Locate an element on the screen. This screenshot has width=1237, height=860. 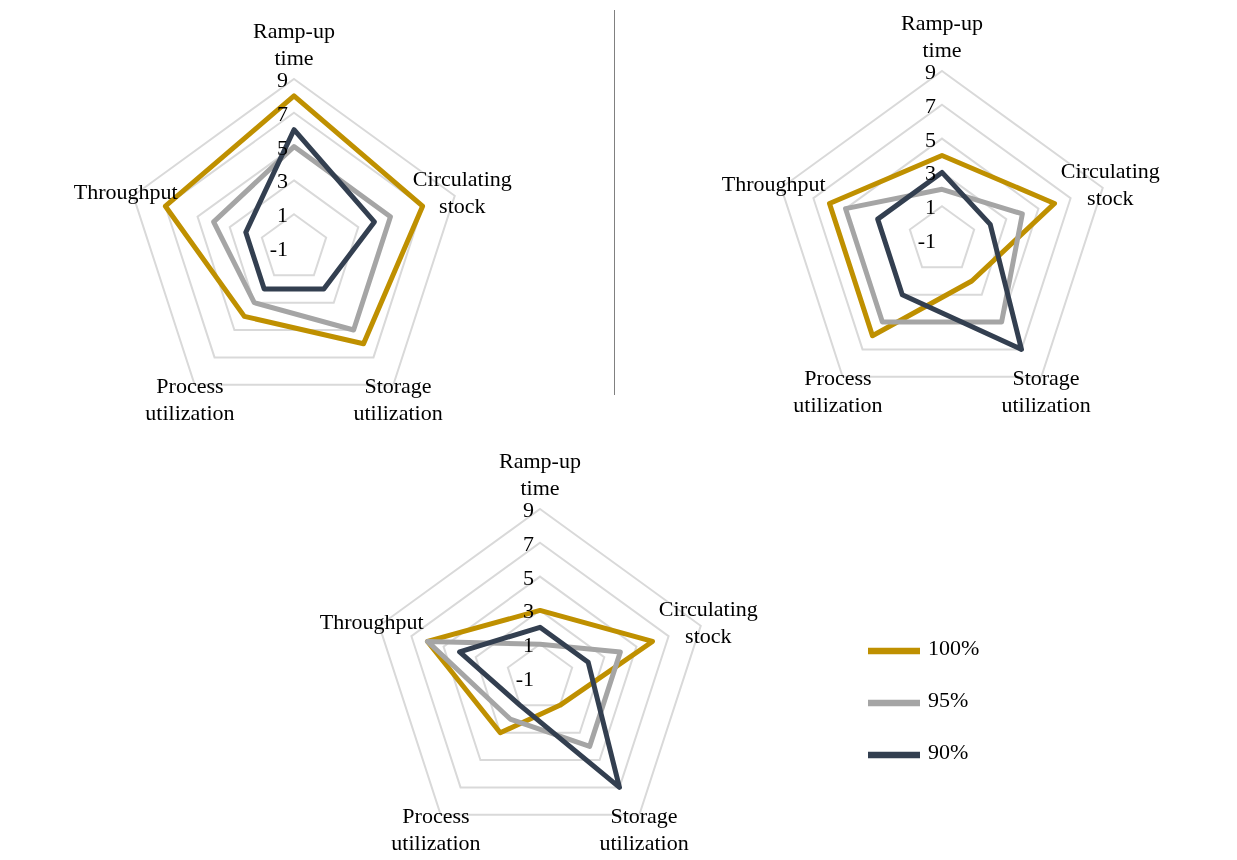
legend-label: 90% is located at coordinates (948, 751).